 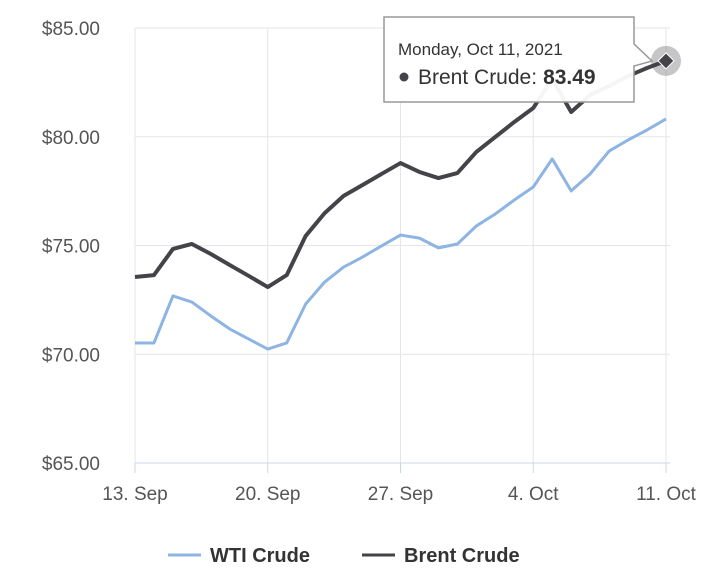 What do you see at coordinates (260, 556) in the screenshot?
I see `legend-label: WTI Crude` at bounding box center [260, 556].